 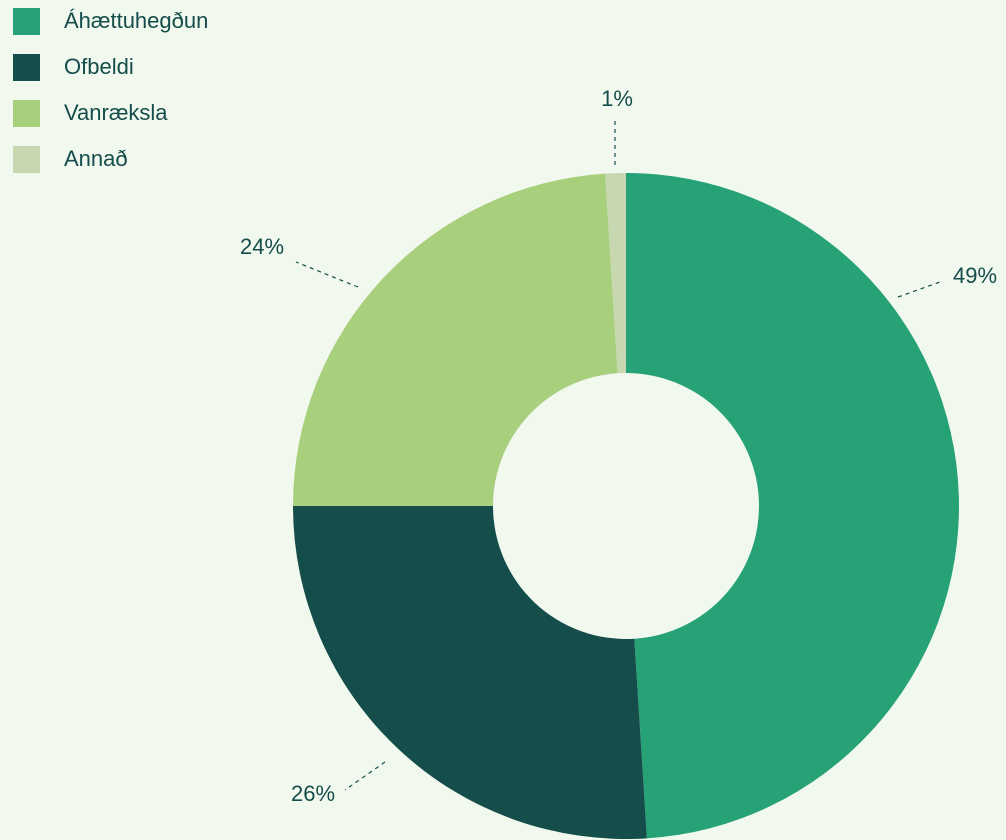 What do you see at coordinates (116, 112) in the screenshot?
I see `legend-label: Vanræksla` at bounding box center [116, 112].